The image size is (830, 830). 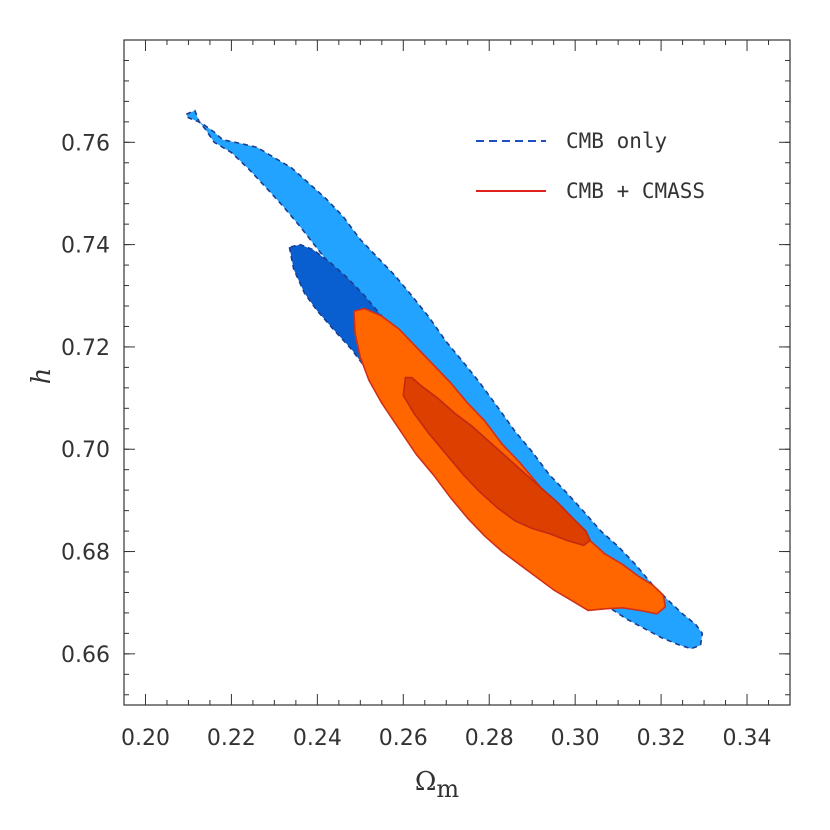 I want to click on y-axis-label: h, so click(x=42, y=376).